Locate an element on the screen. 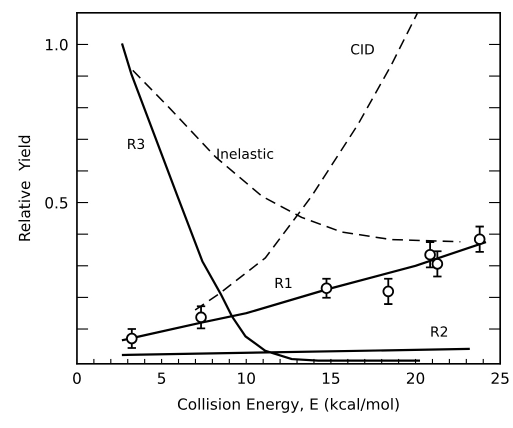  x-tick-label: 20 is located at coordinates (415, 378).